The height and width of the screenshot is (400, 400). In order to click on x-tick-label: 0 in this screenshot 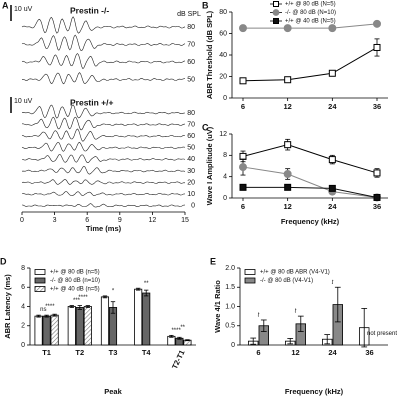, I will do `click(22, 220)`.